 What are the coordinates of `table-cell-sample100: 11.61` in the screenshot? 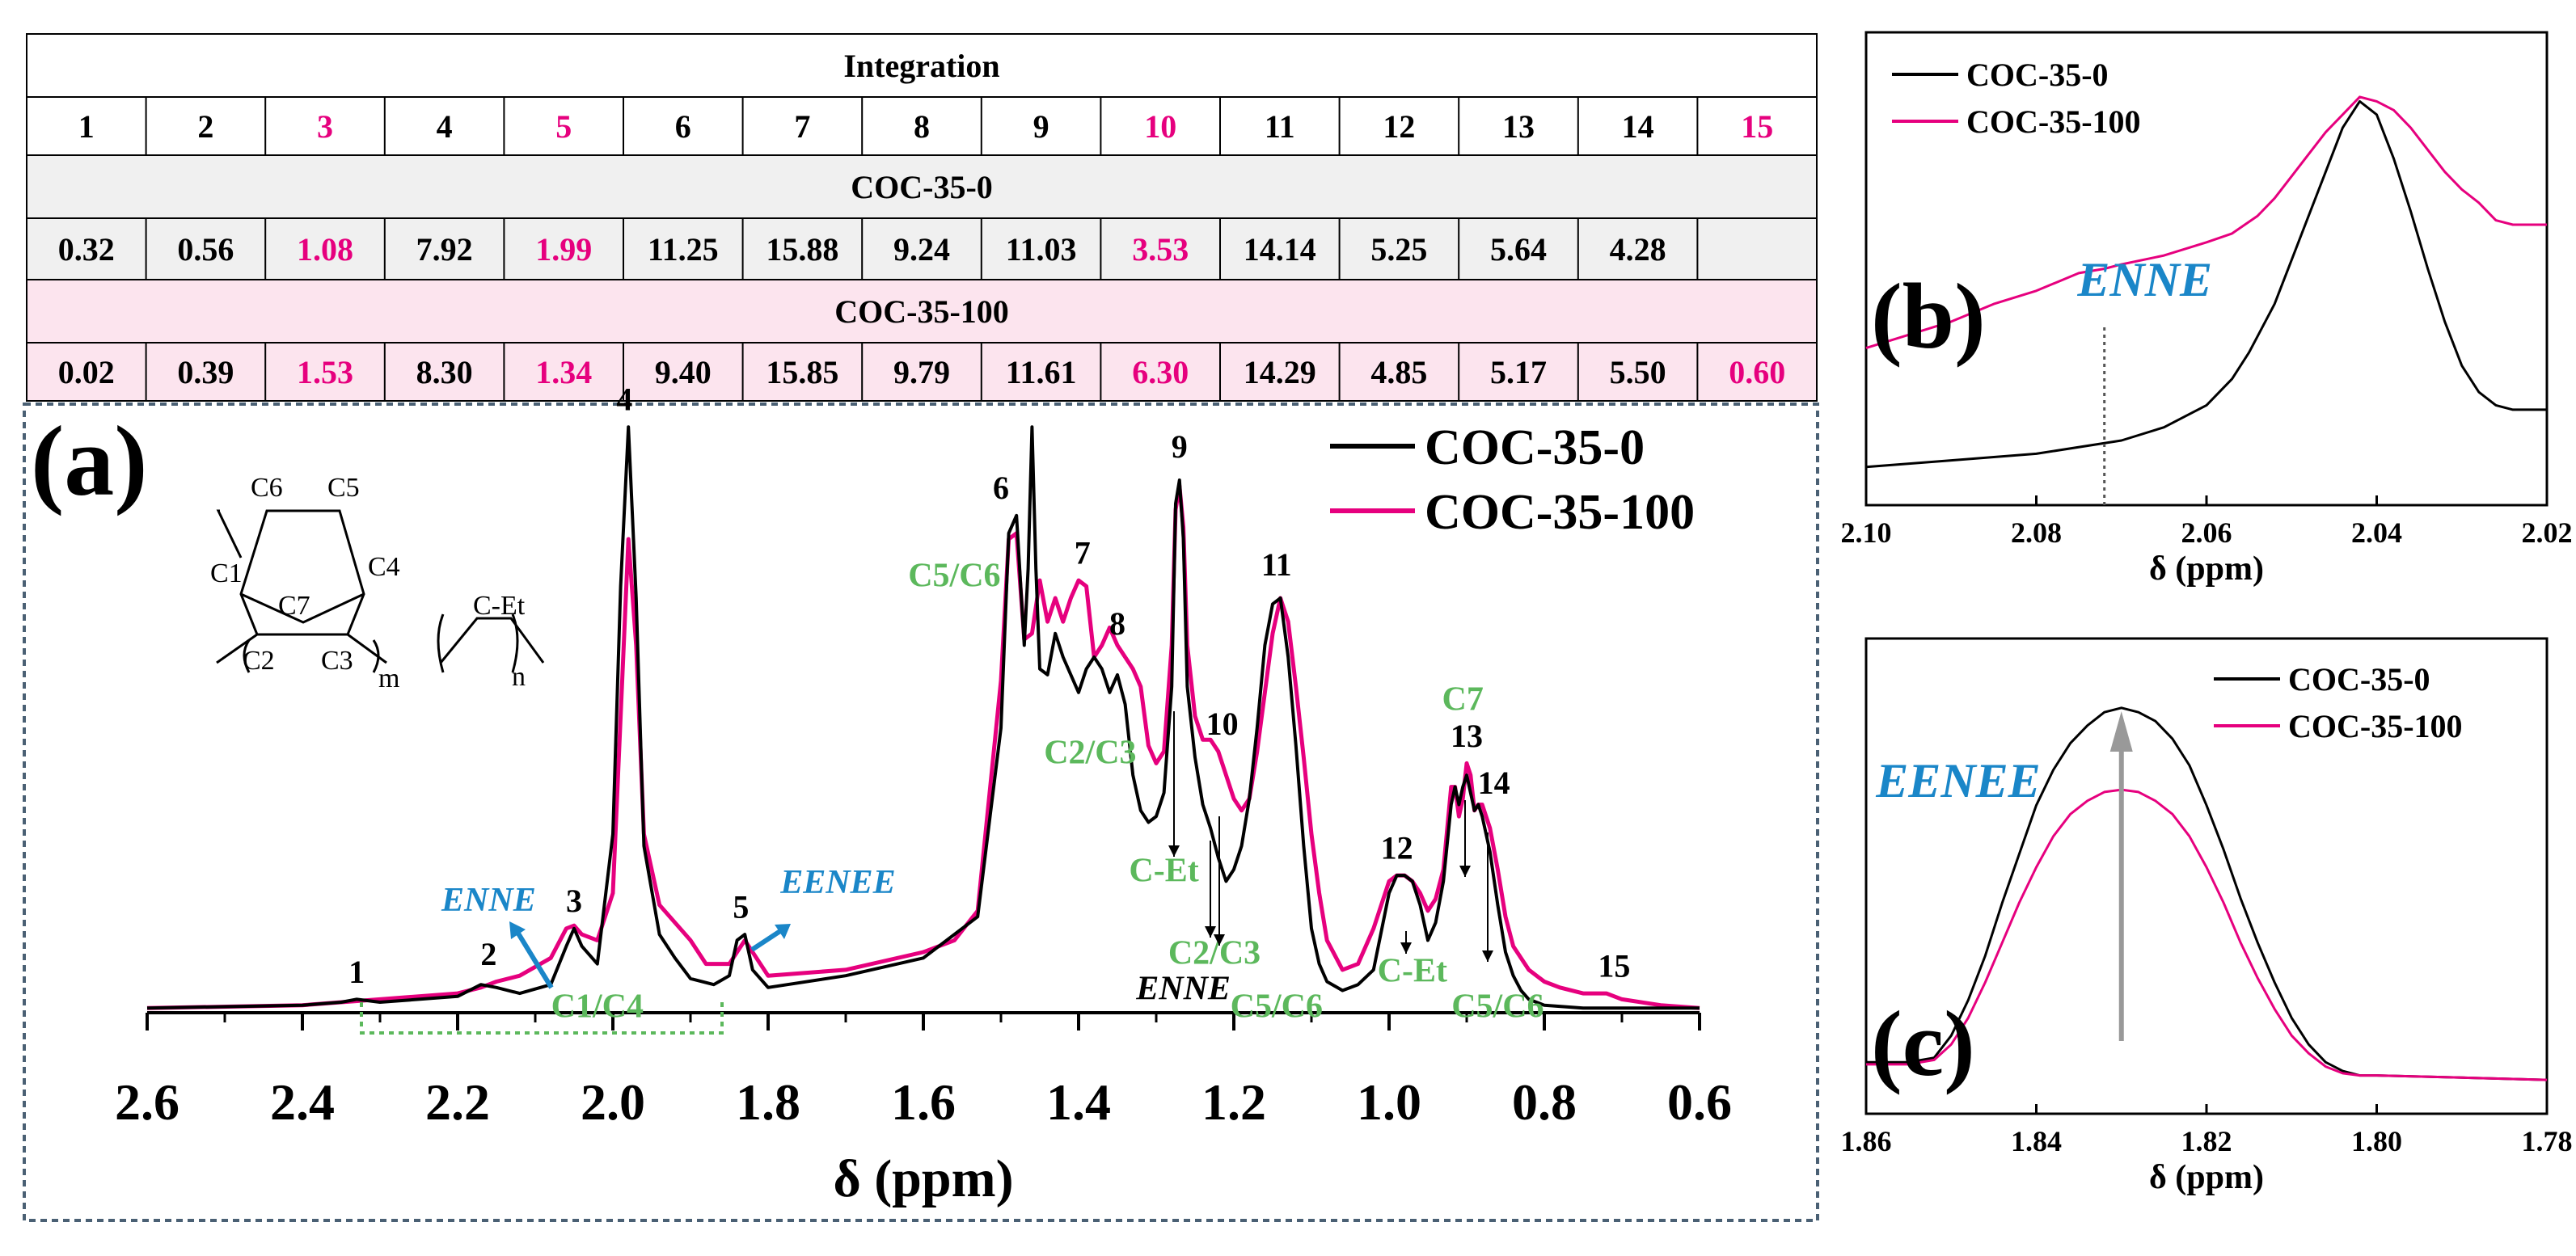 It's located at (1041, 372).